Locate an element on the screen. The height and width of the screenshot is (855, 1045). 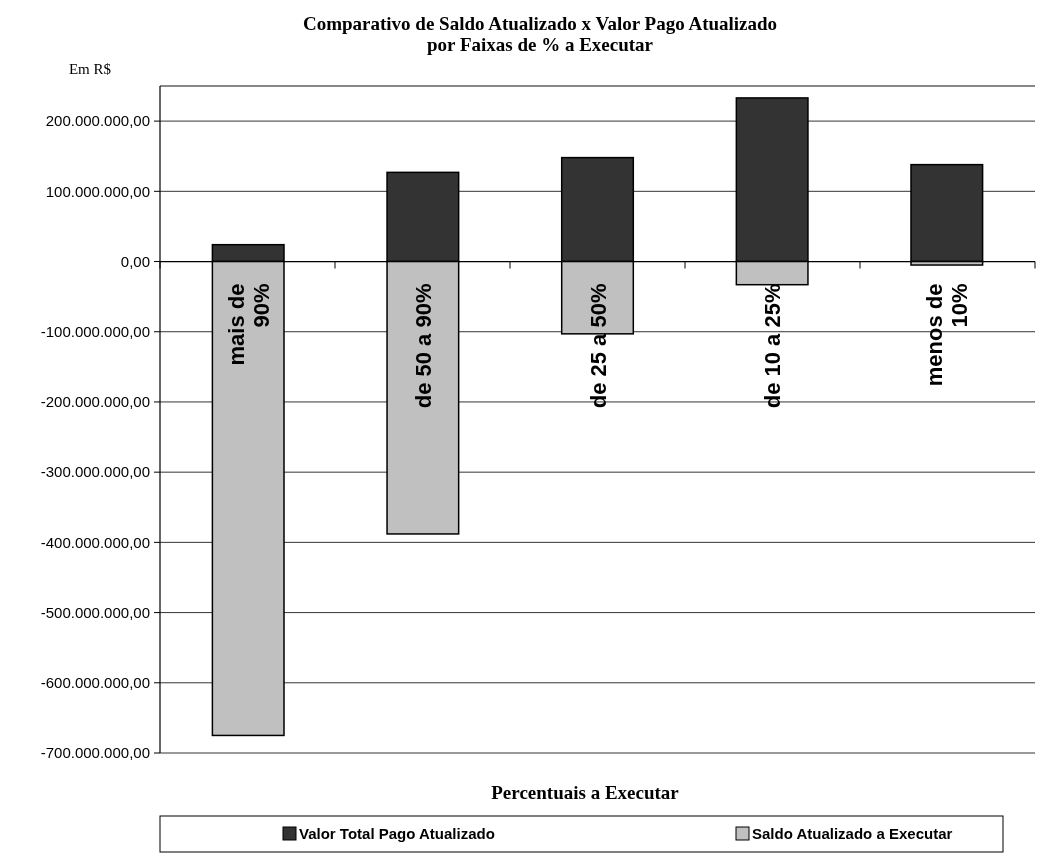
x-tick-label: mais de 90% is located at coordinates (248, 324).